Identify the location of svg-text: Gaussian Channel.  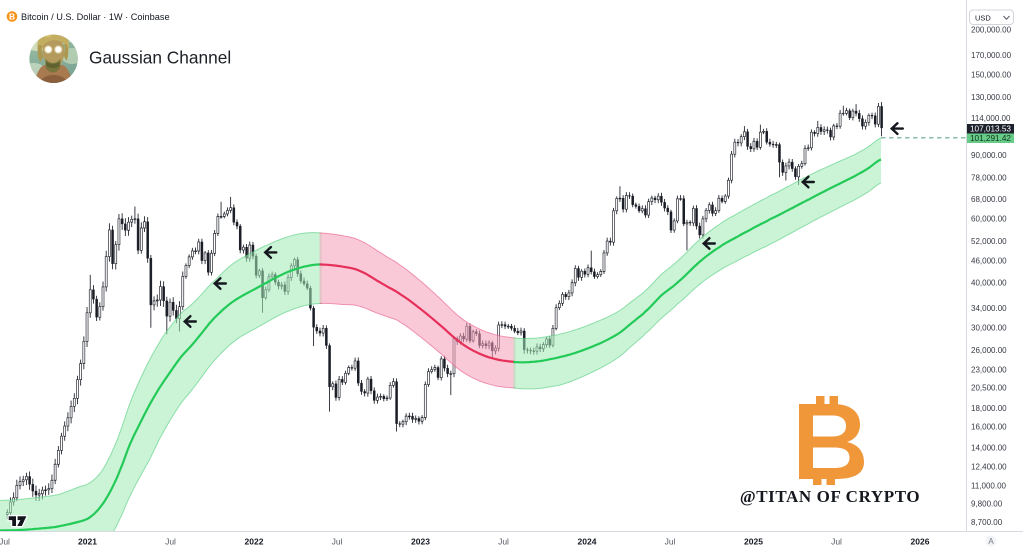
(160, 58).